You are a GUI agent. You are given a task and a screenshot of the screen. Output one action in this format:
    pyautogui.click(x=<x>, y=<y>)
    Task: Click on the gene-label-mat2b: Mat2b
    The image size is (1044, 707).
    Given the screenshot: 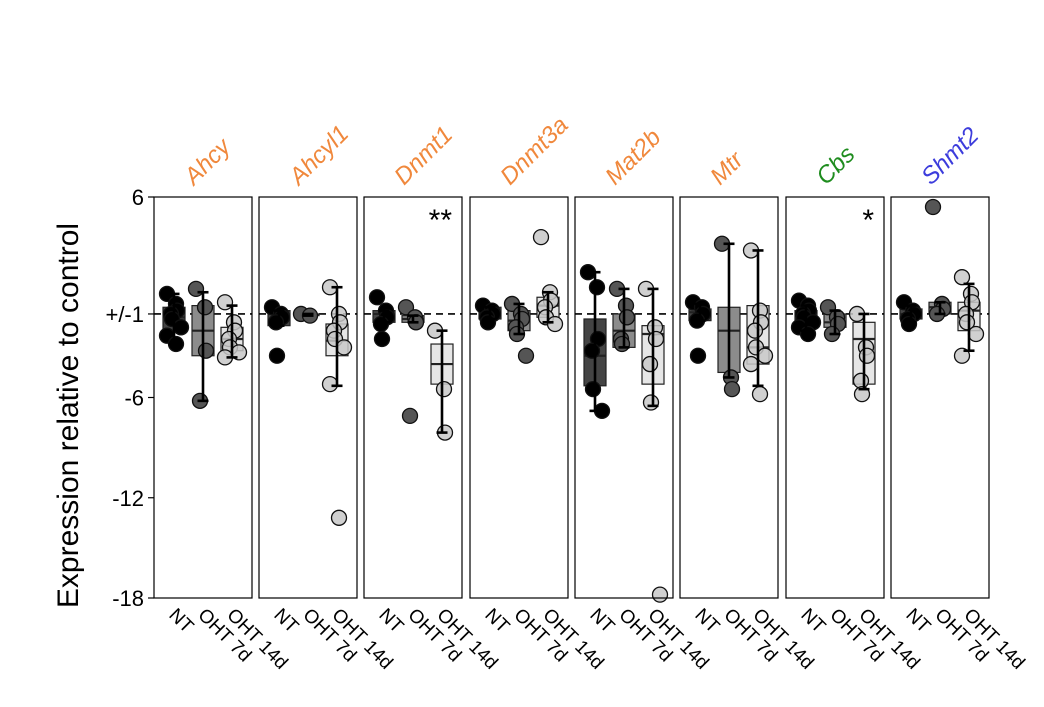 What is the action you would take?
    pyautogui.click(x=633, y=157)
    